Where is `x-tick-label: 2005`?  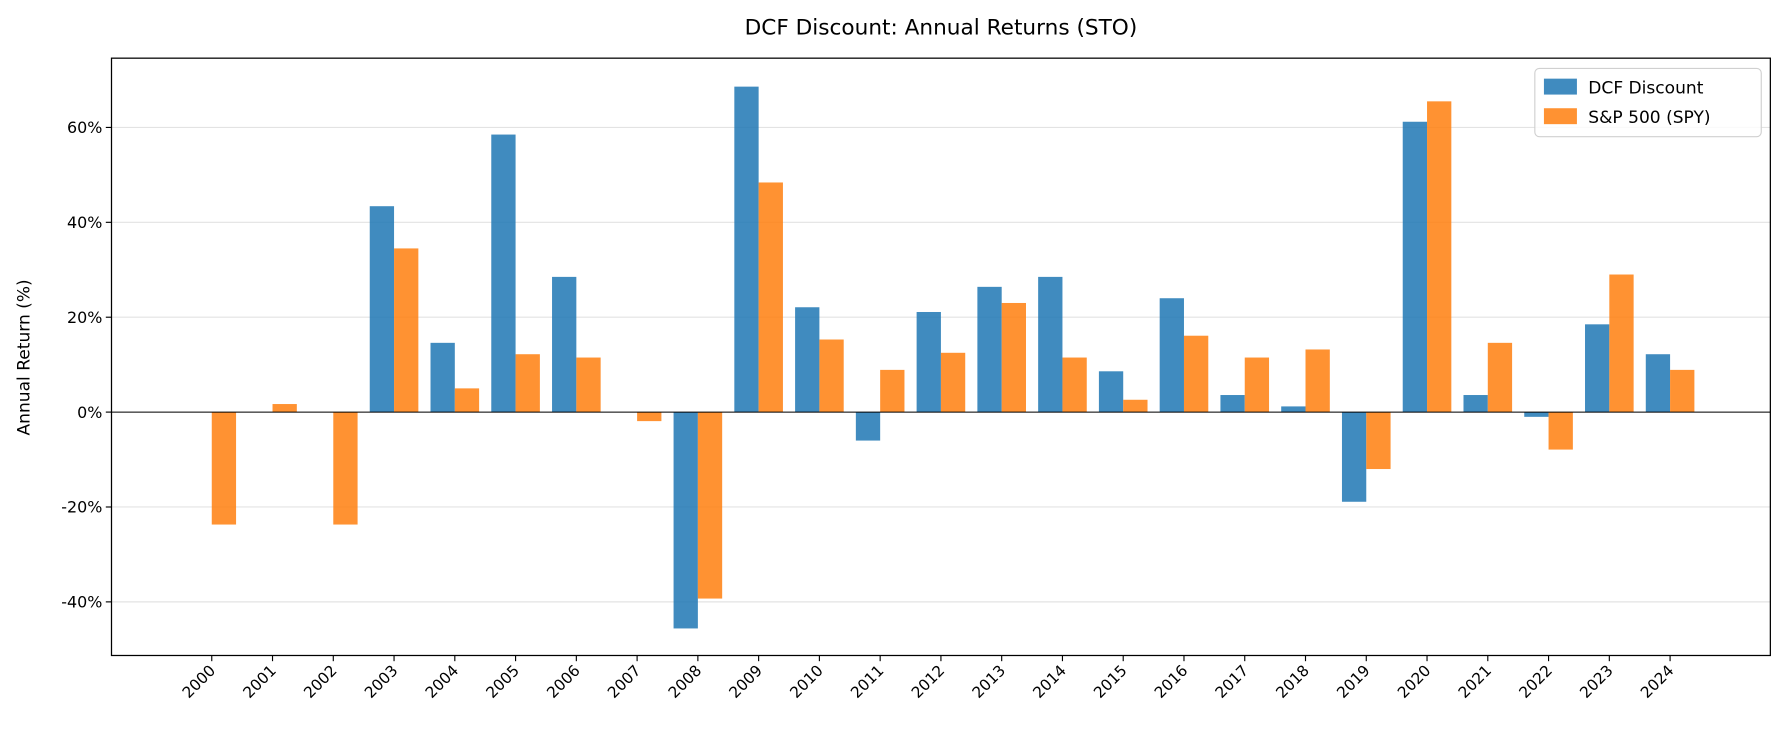
x-tick-label: 2005 is located at coordinates (503, 682).